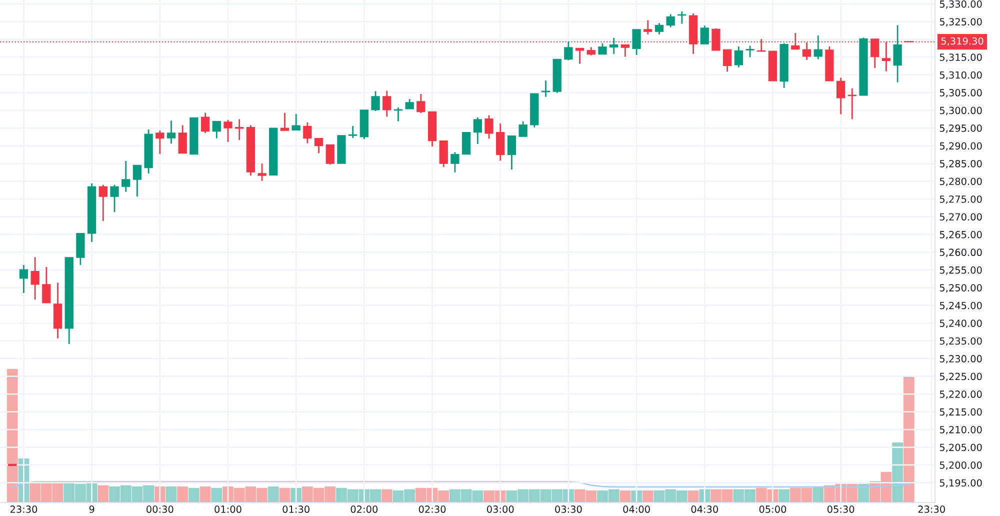 The image size is (1000, 516). I want to click on x-tick-label: 02:00, so click(364, 509).